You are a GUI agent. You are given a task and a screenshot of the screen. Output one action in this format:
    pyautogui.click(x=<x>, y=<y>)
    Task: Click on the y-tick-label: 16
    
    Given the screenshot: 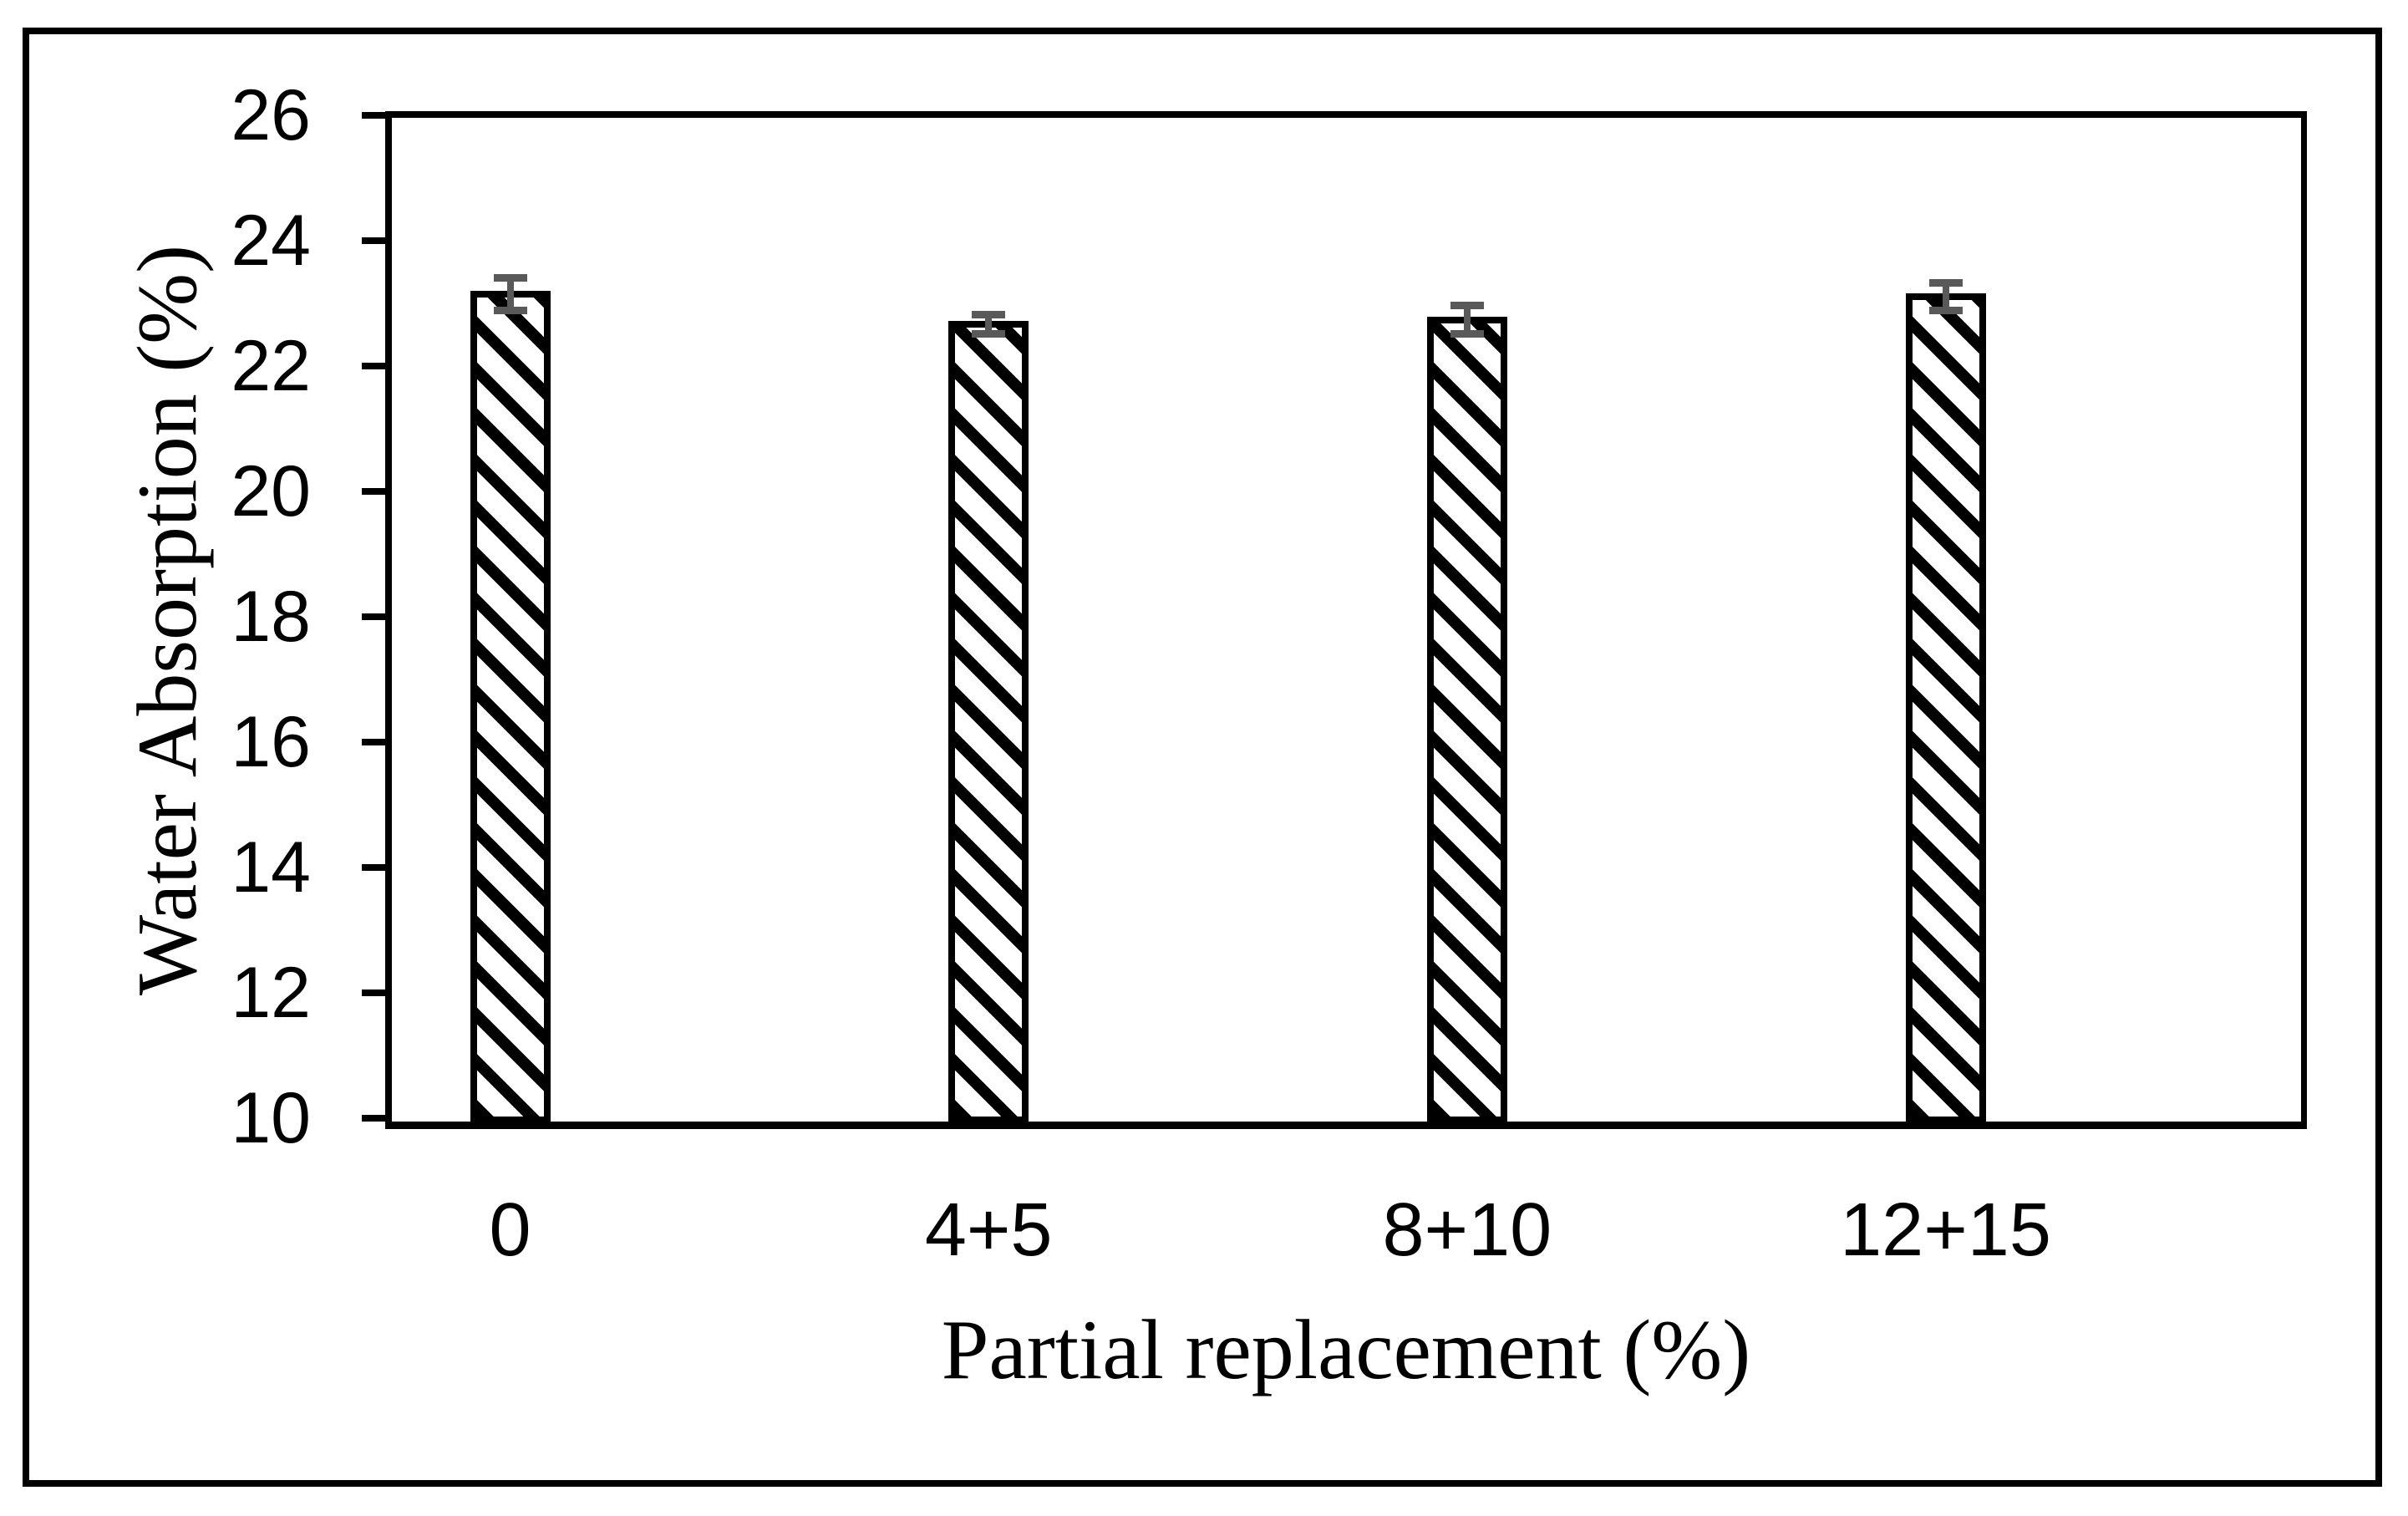 What is the action you would take?
    pyautogui.click(x=271, y=742)
    